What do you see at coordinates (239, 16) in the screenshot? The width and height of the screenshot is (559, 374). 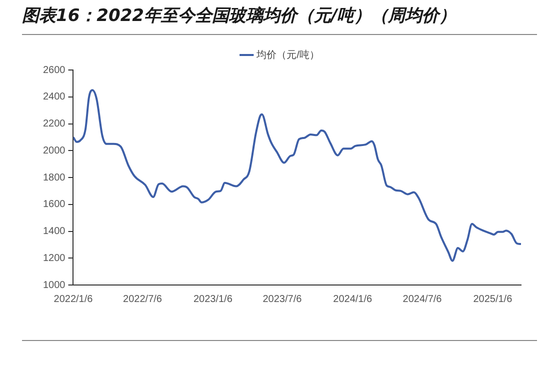 I see `chart-title: 图表16：2022年至今全国玻璃均价（元/吨）（周均价）` at bounding box center [239, 16].